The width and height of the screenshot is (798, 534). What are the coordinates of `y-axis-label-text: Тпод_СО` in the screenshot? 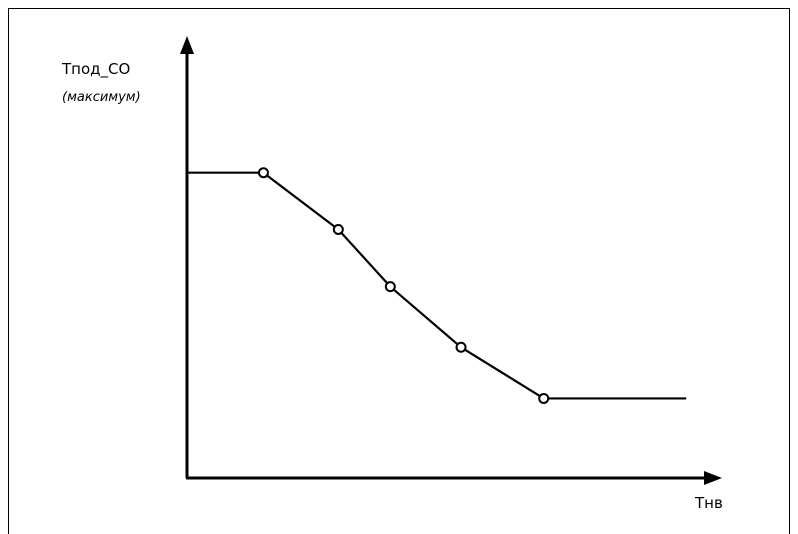 It's located at (96, 69).